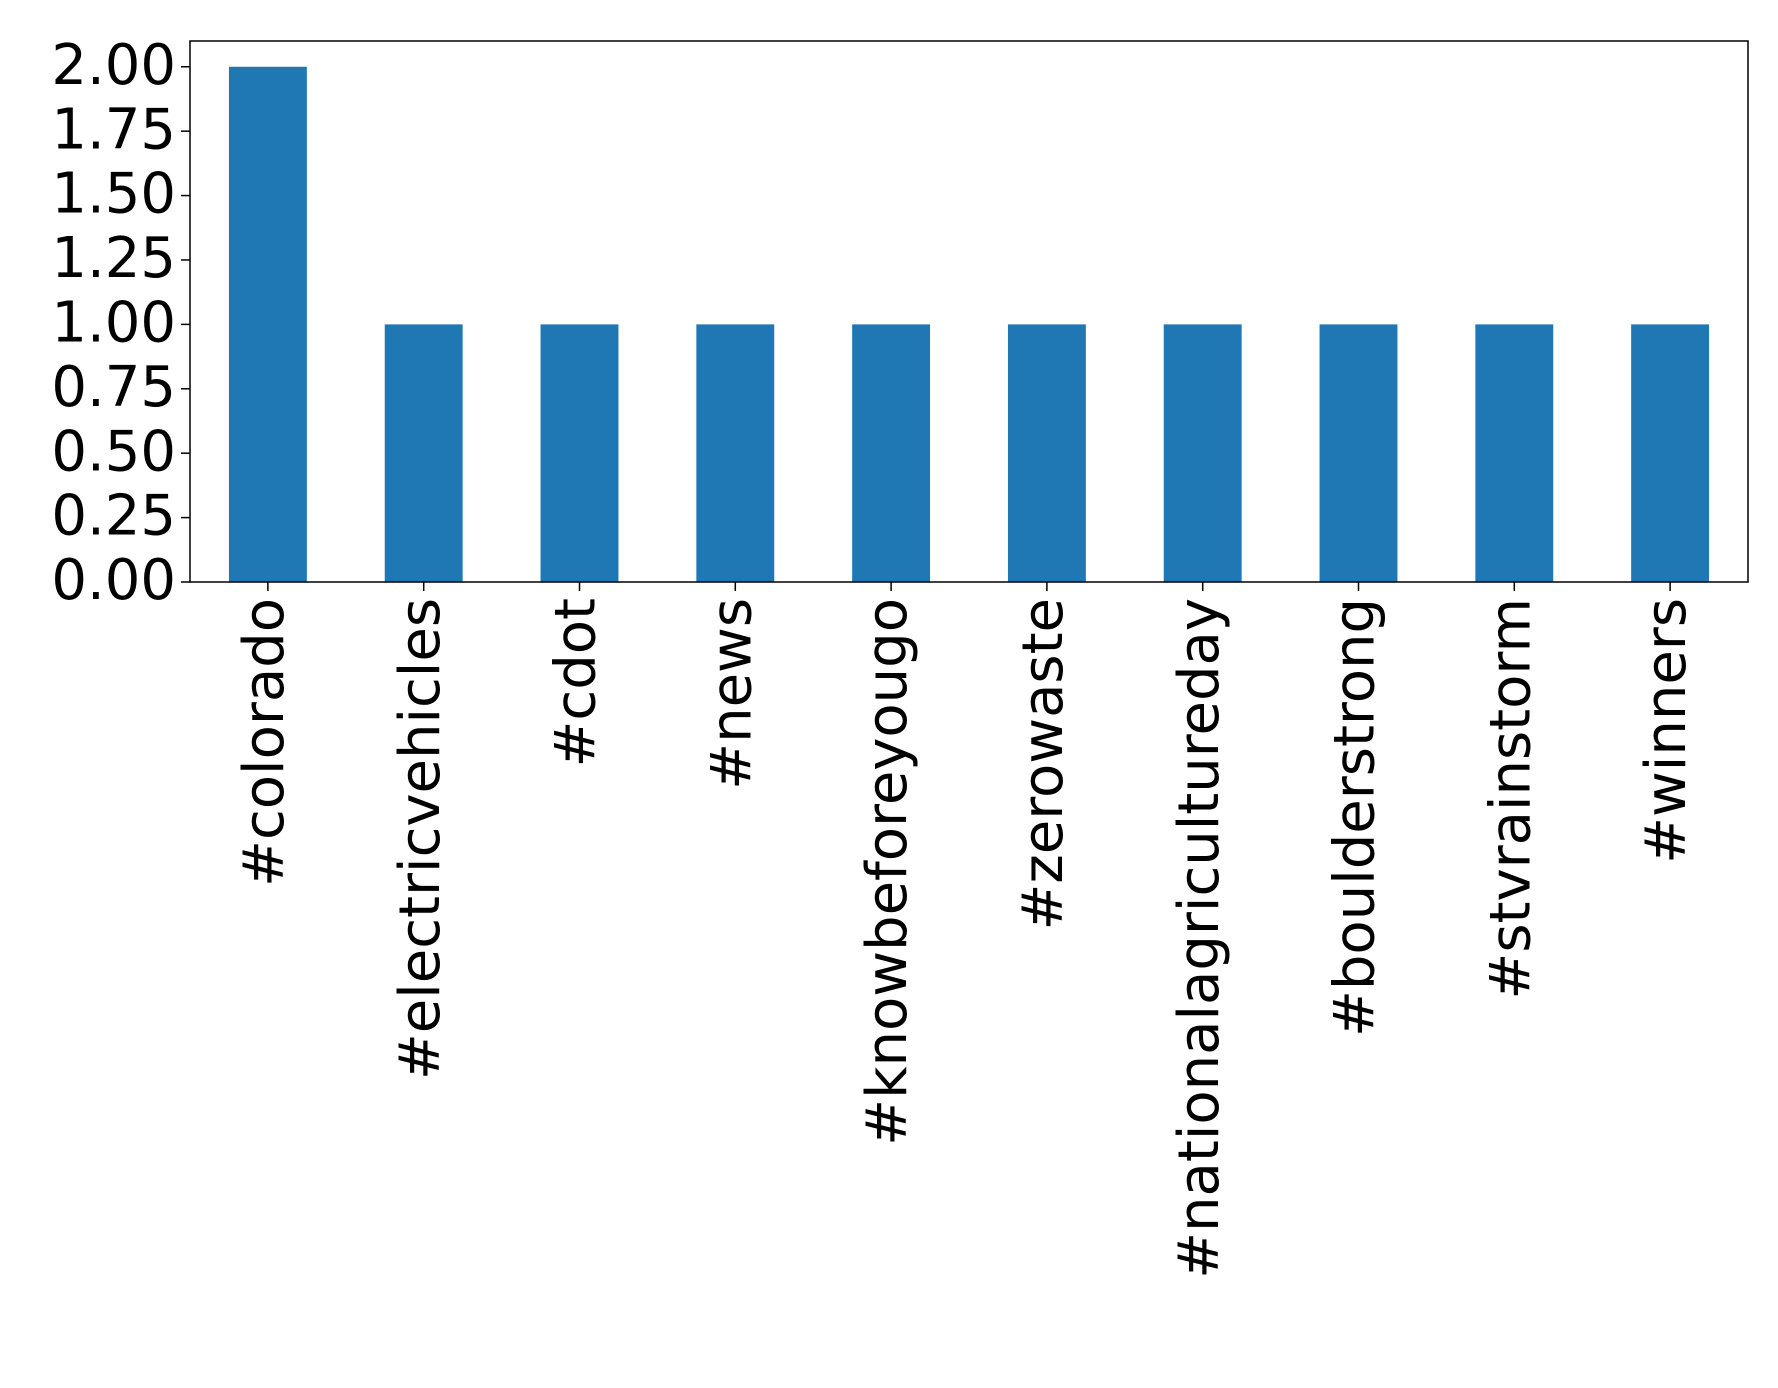 The width and height of the screenshot is (1778, 1388). What do you see at coordinates (113, 194) in the screenshot?
I see `y-tick-label: 1.50` at bounding box center [113, 194].